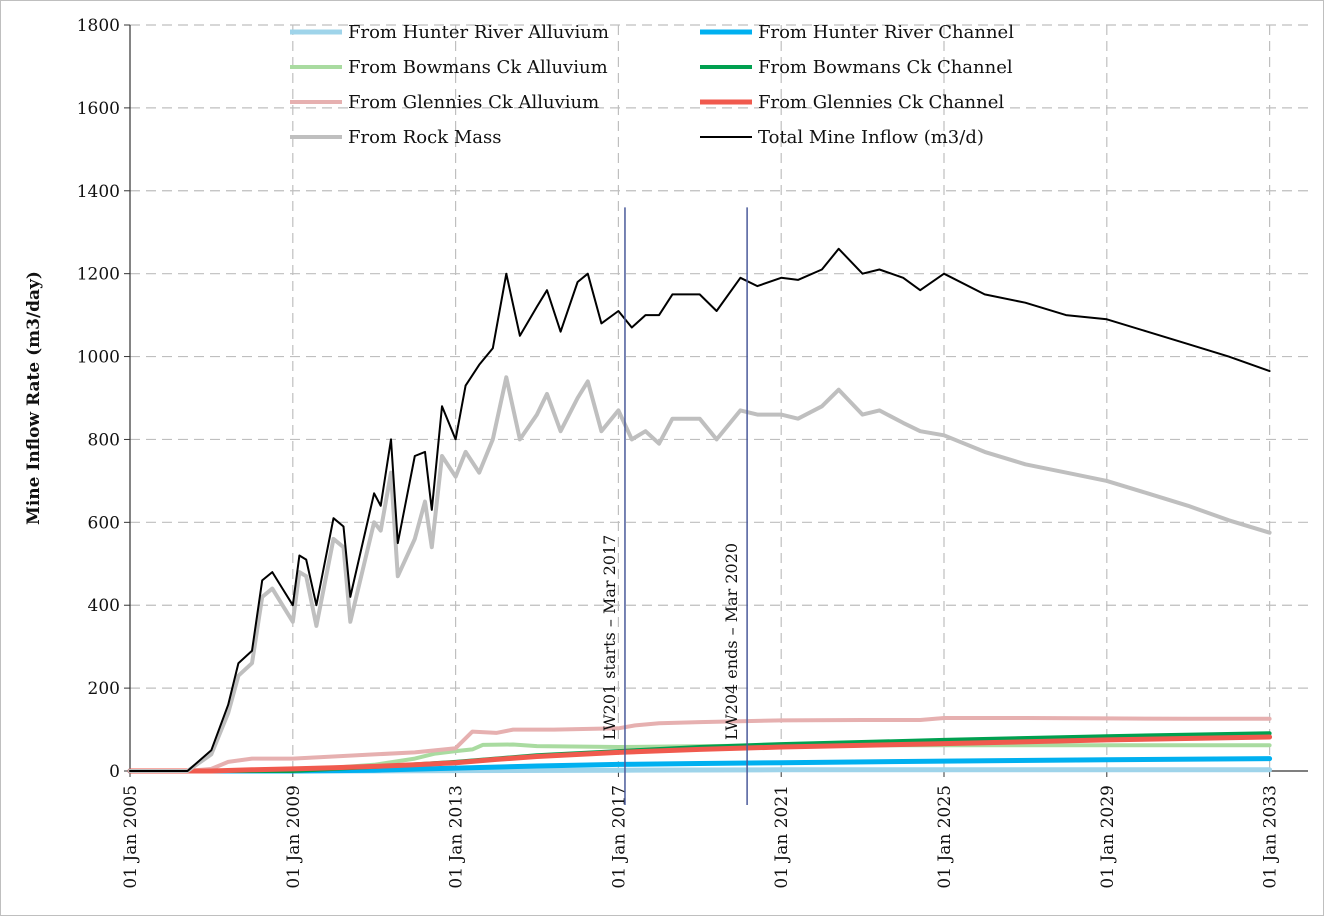 This screenshot has width=1325, height=917. What do you see at coordinates (98, 275) in the screenshot?
I see `y-tick-label: 1200` at bounding box center [98, 275].